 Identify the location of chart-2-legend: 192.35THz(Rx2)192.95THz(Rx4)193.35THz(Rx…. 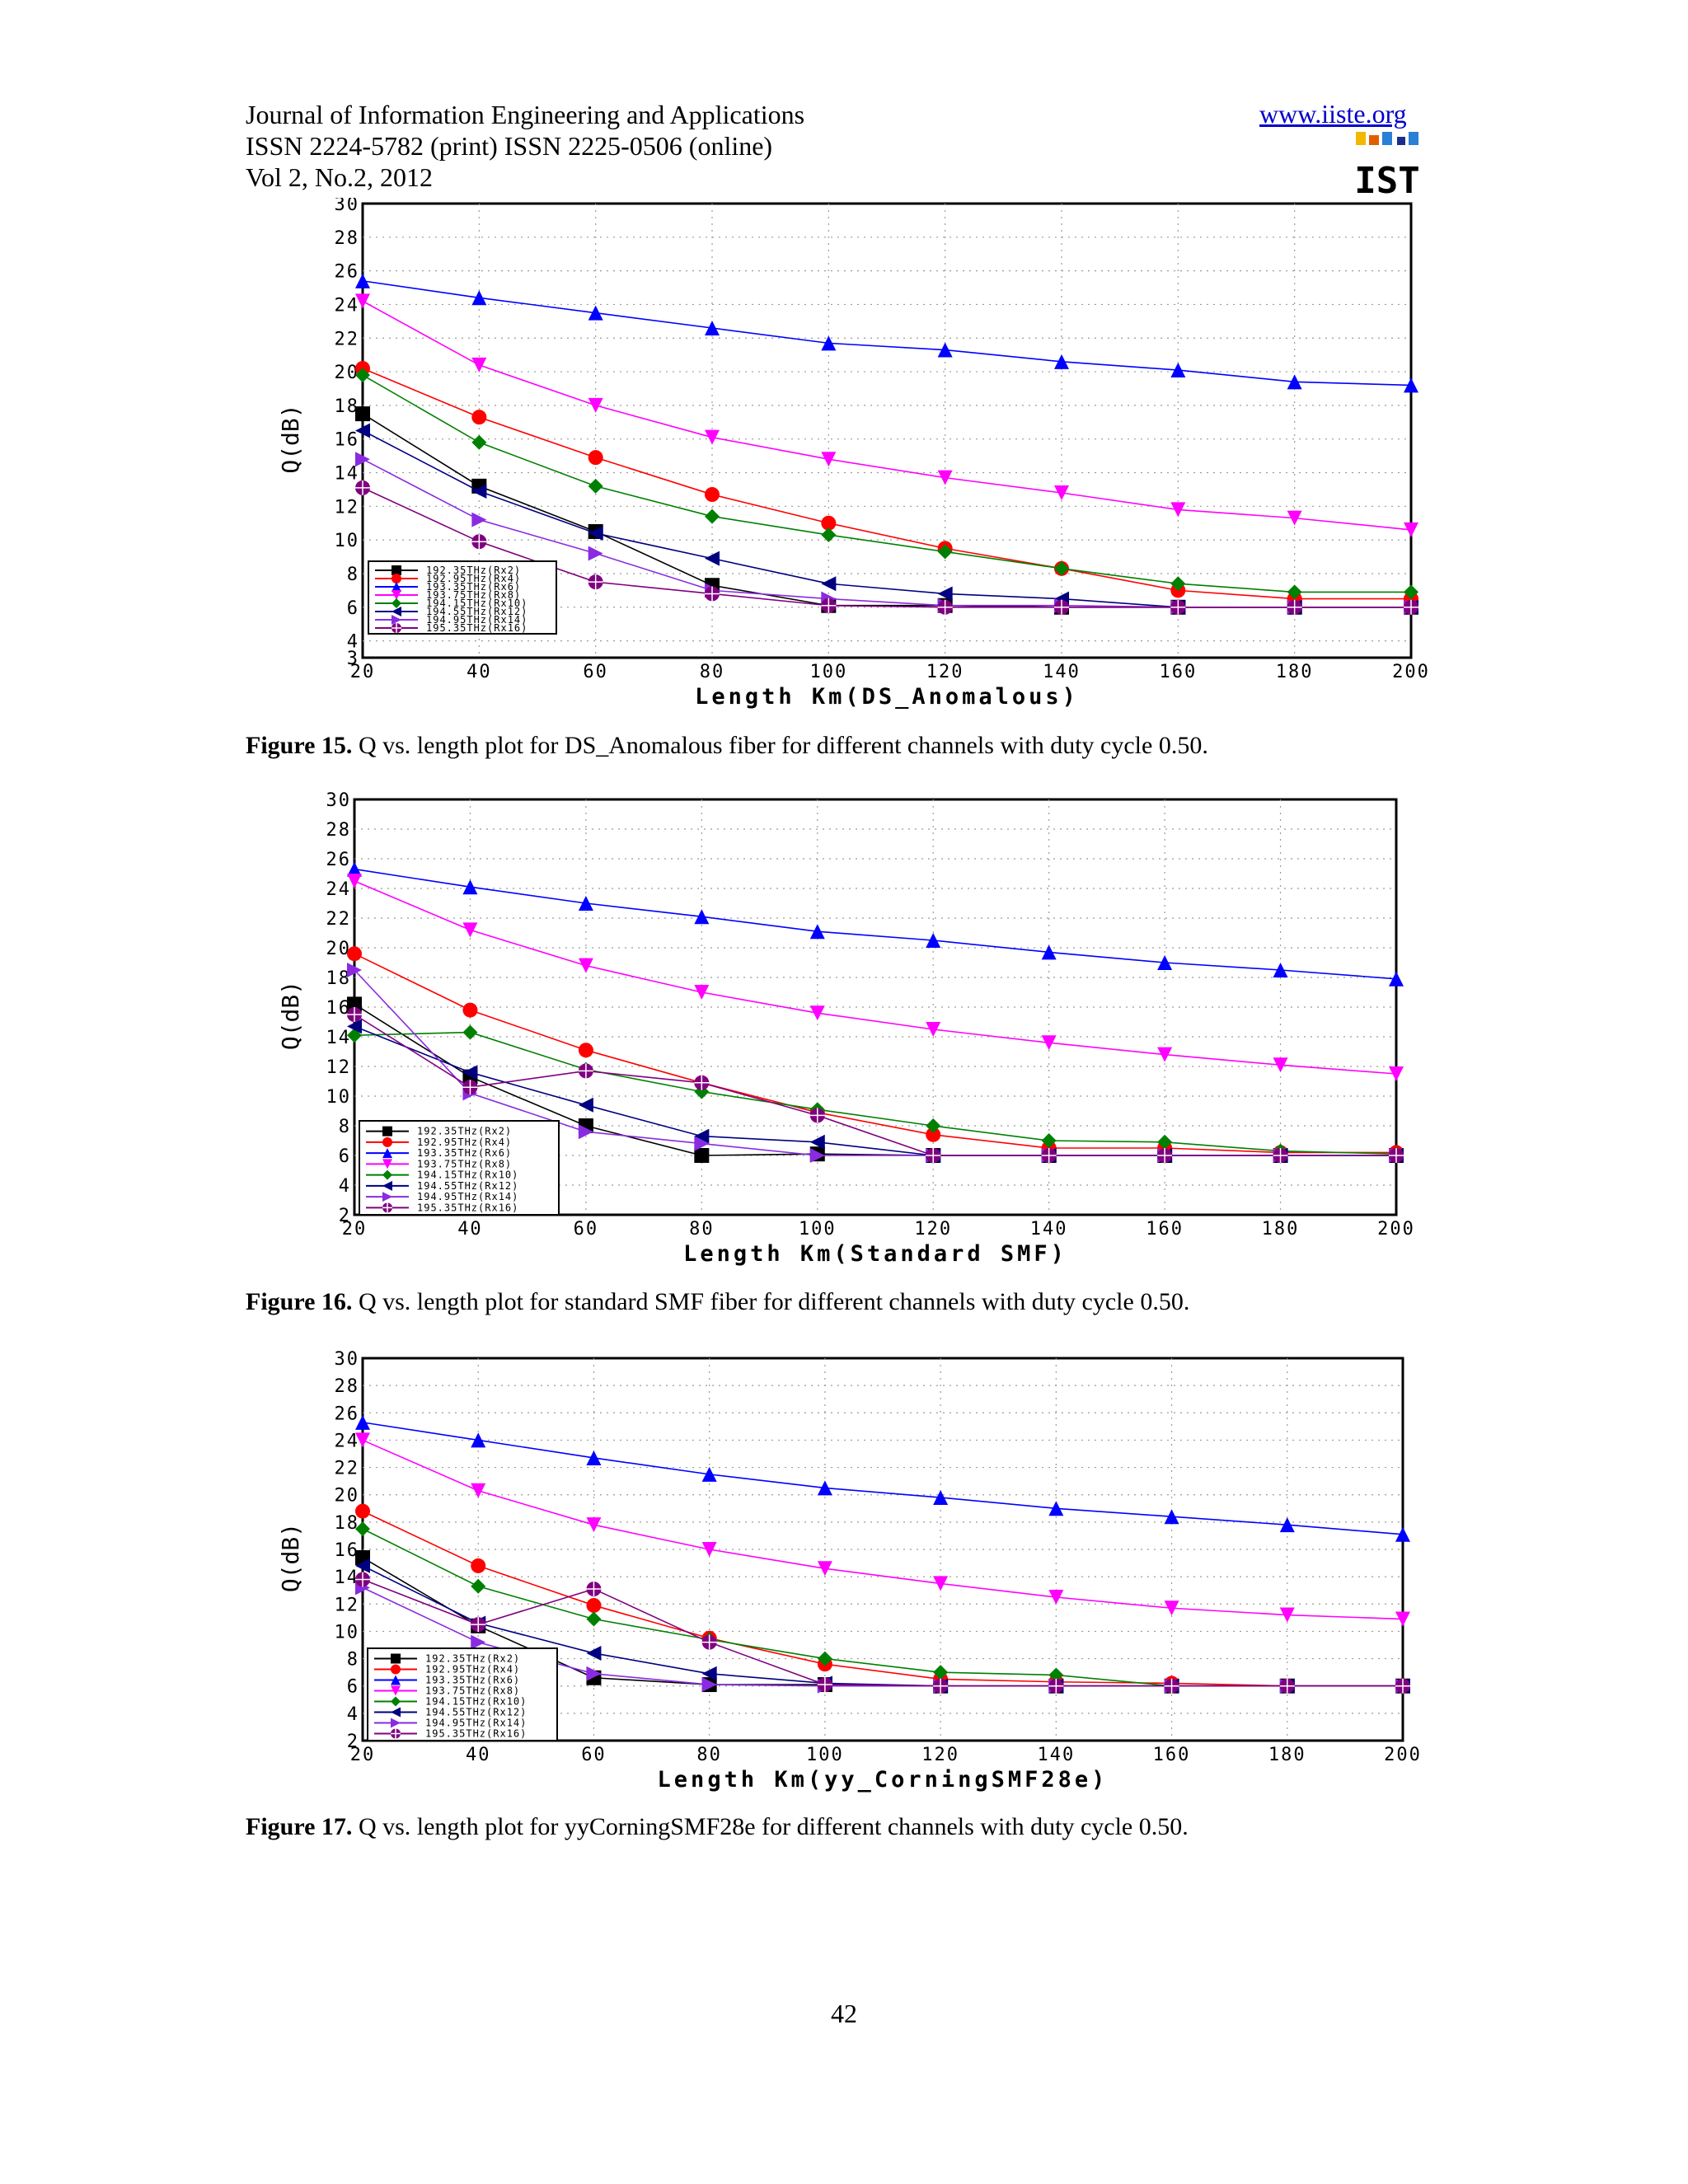
(460, 1168).